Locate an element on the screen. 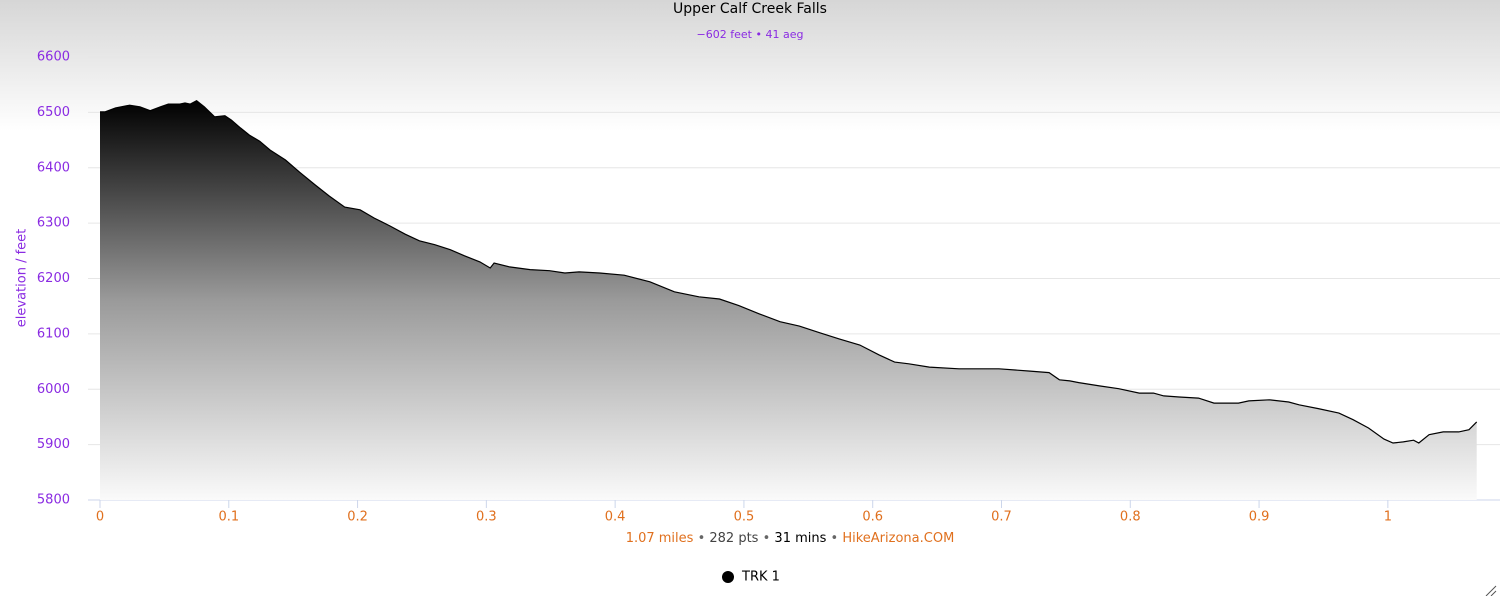 This screenshot has width=1500, height=596. legend-label: TRK 1 is located at coordinates (760, 577).